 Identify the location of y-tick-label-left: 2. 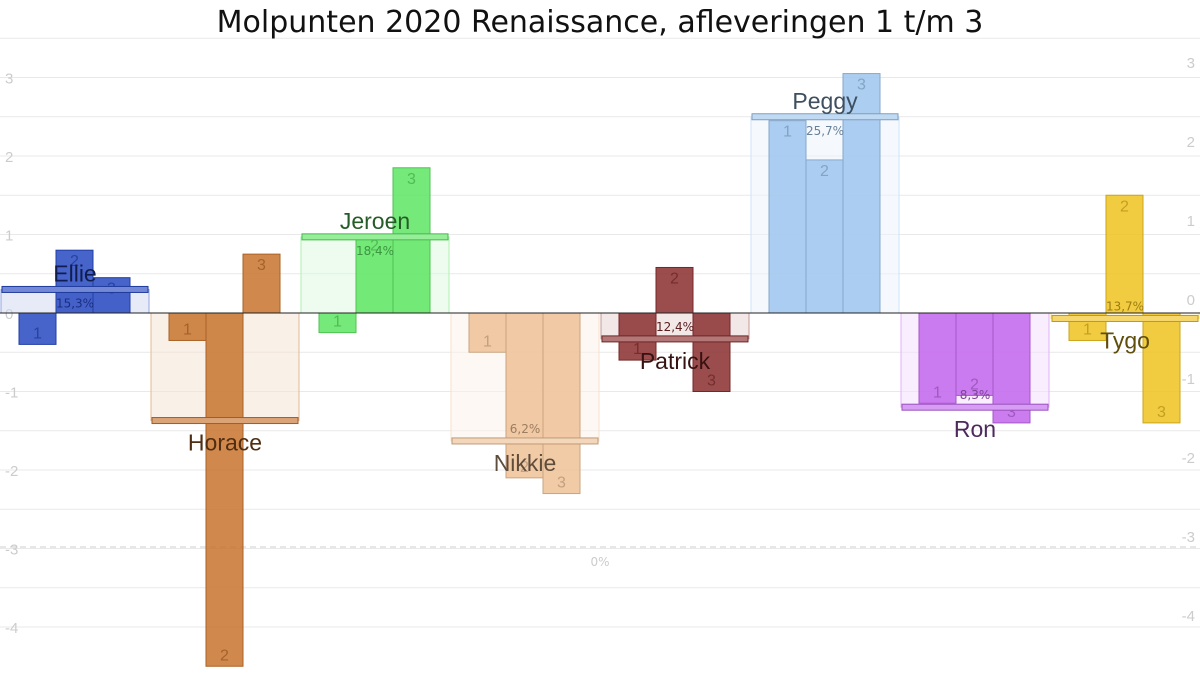
(9, 157).